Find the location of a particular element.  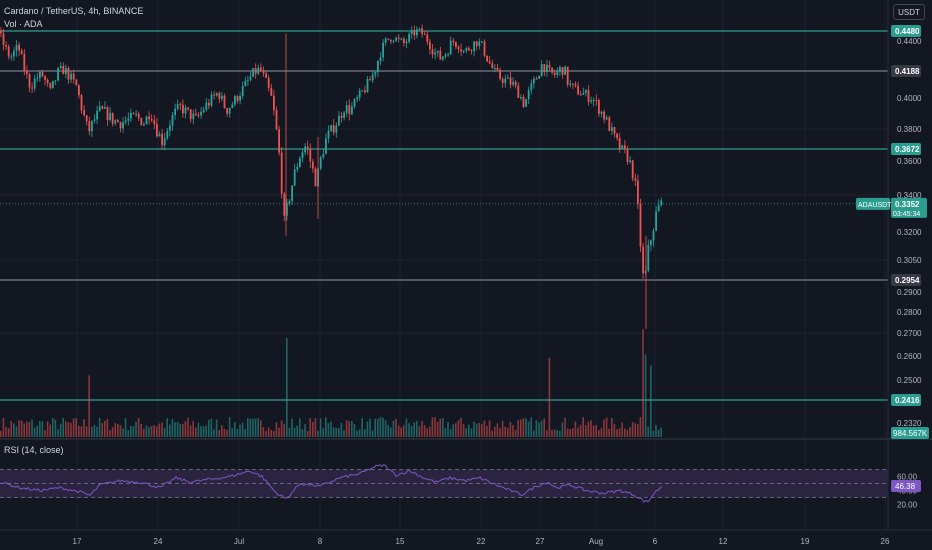

countdown-text: 03:45:34 is located at coordinates (906, 214).